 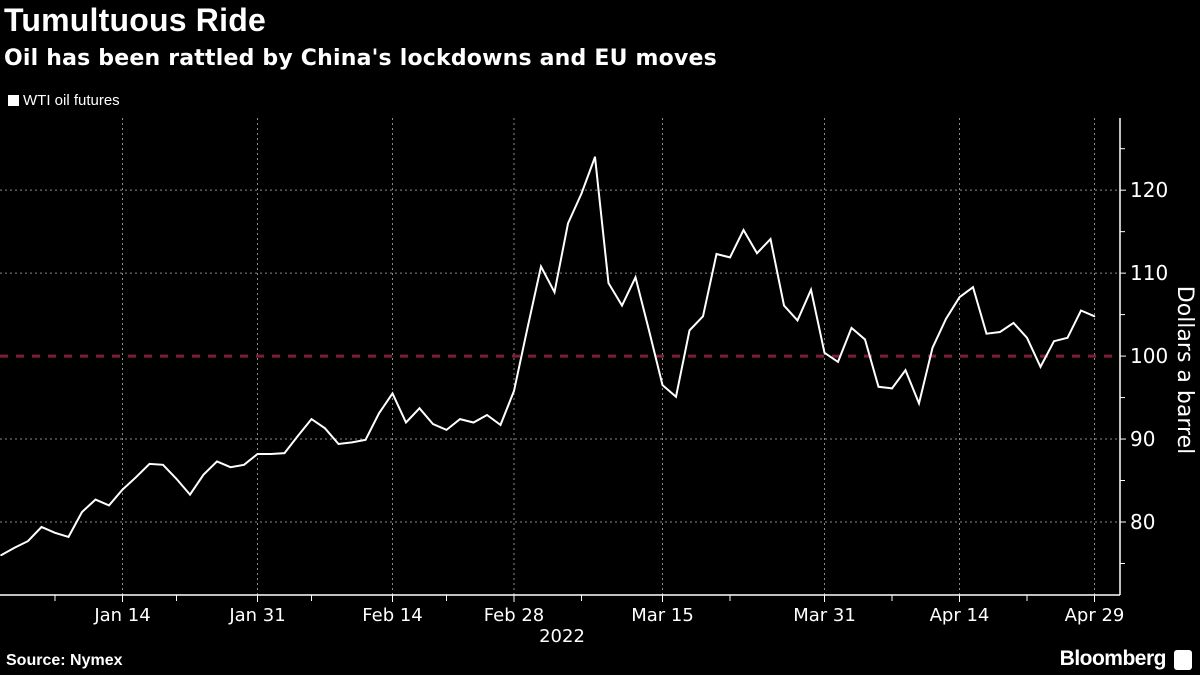 I want to click on legend: WTI oil futures, so click(x=64, y=100).